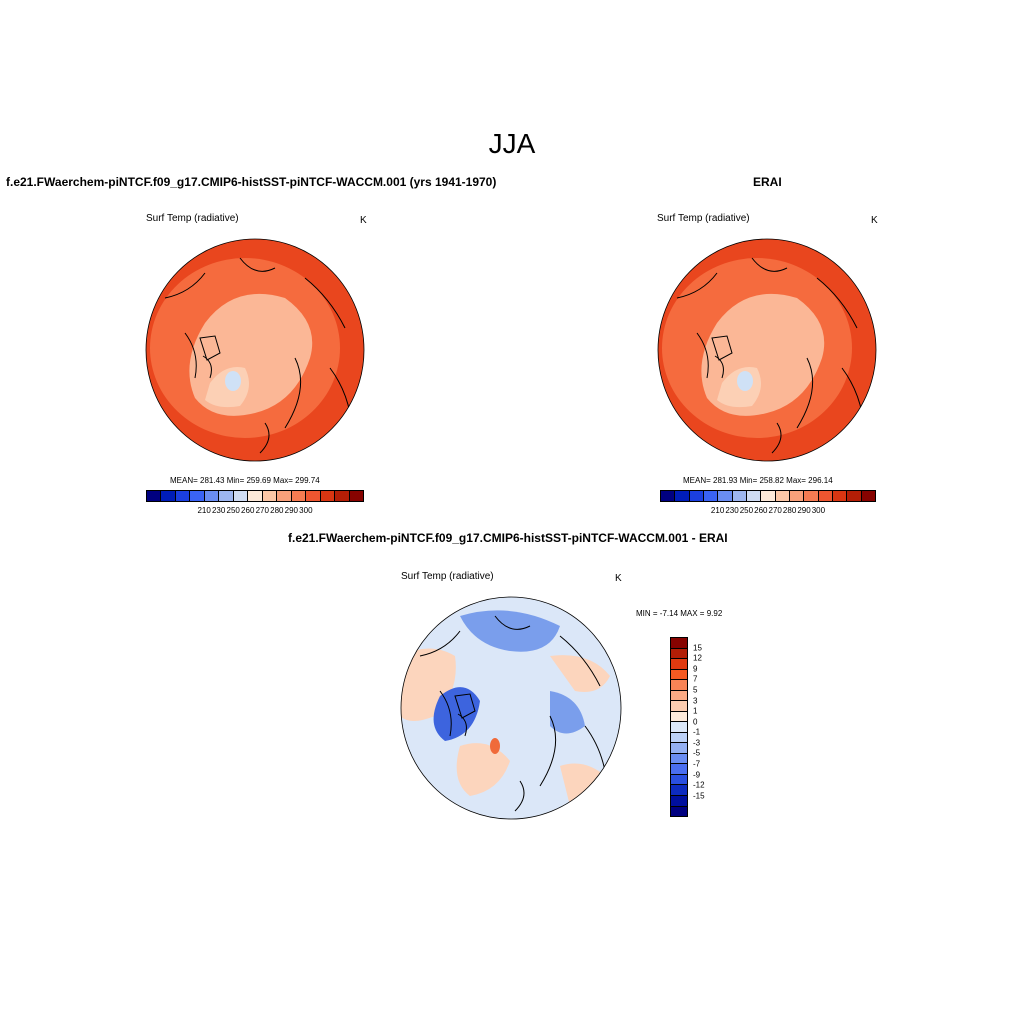  Describe the element at coordinates (746, 510) in the screenshot. I see `panel-2-colorbar-tick-label: 250` at that location.